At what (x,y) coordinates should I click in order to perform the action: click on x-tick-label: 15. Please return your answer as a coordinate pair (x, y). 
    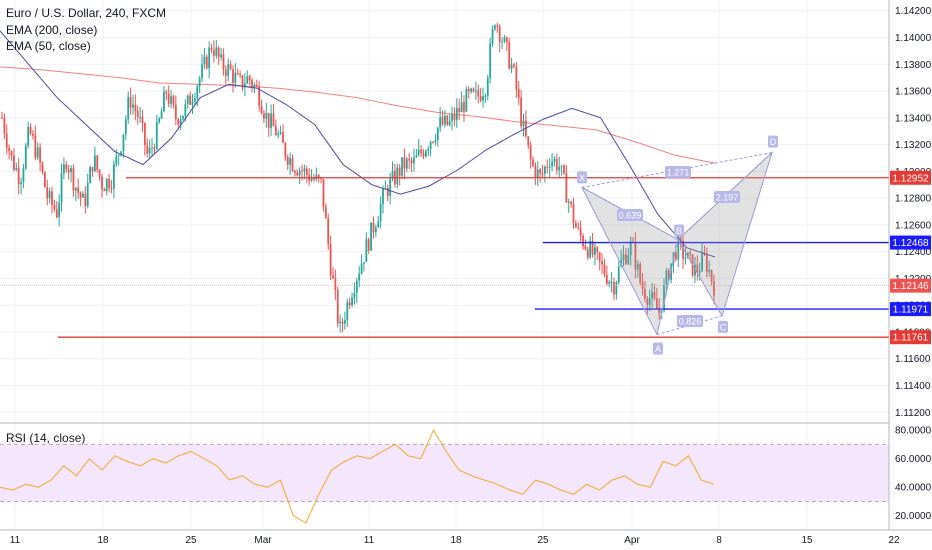
    Looking at the image, I should click on (807, 540).